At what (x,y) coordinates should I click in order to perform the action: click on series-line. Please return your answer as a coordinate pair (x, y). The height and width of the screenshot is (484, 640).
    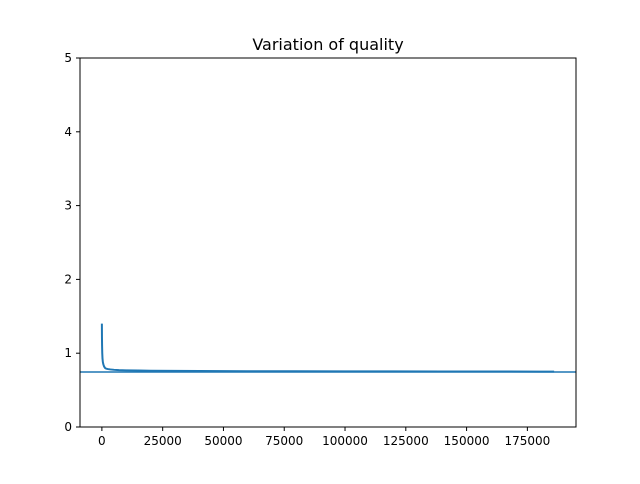
    Looking at the image, I should click on (327, 348).